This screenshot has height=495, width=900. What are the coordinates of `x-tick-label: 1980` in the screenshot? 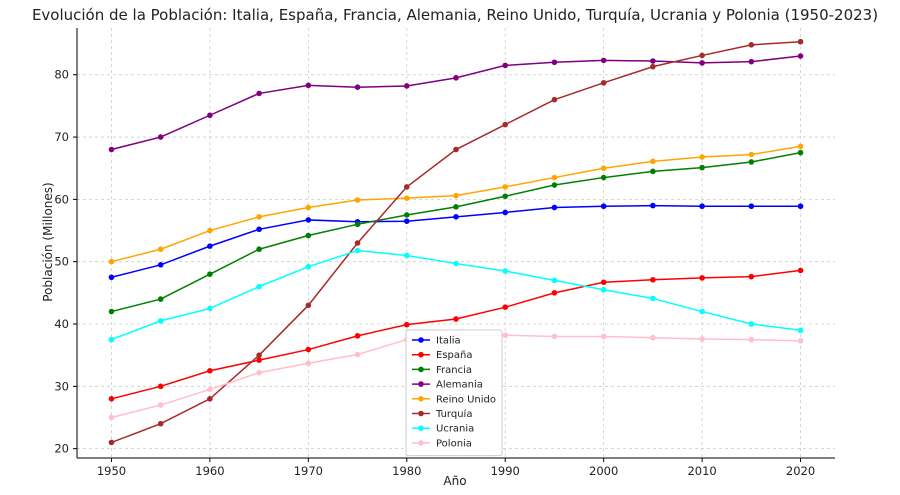 It's located at (406, 471).